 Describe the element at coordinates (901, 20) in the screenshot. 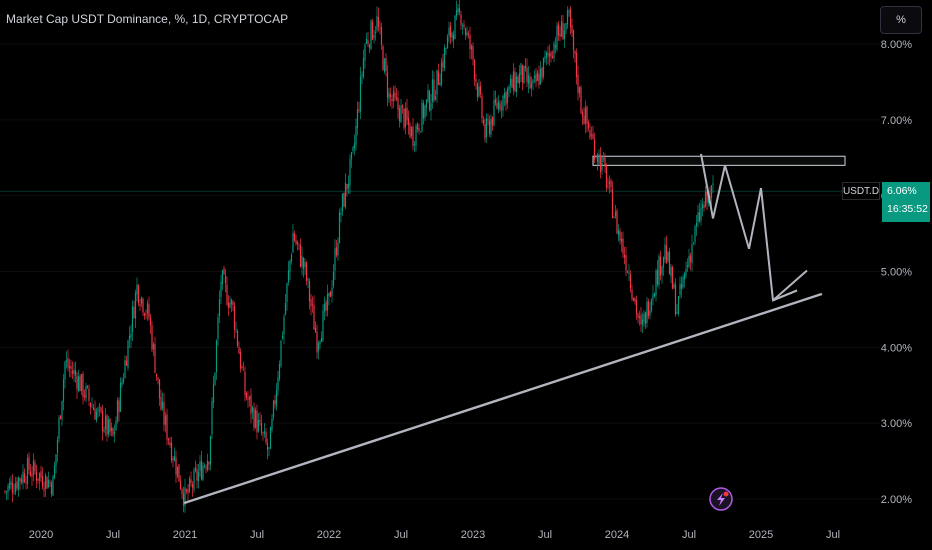

I see `percent-scale-button: %` at that location.